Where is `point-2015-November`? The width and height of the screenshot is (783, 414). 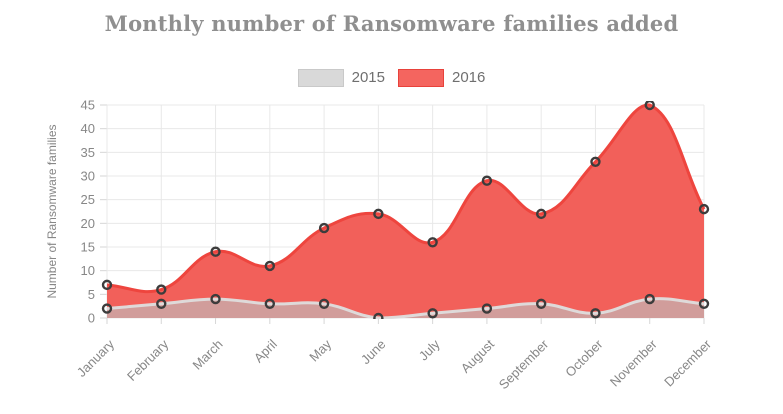 point-2015-November is located at coordinates (649, 299).